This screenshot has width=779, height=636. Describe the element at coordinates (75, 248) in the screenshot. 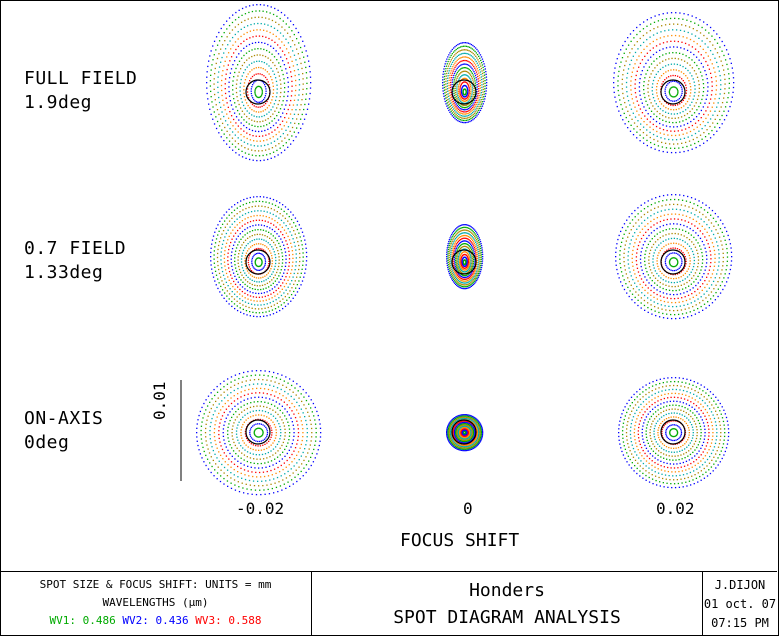

I see `field-name: 0.7 FIELD` at that location.